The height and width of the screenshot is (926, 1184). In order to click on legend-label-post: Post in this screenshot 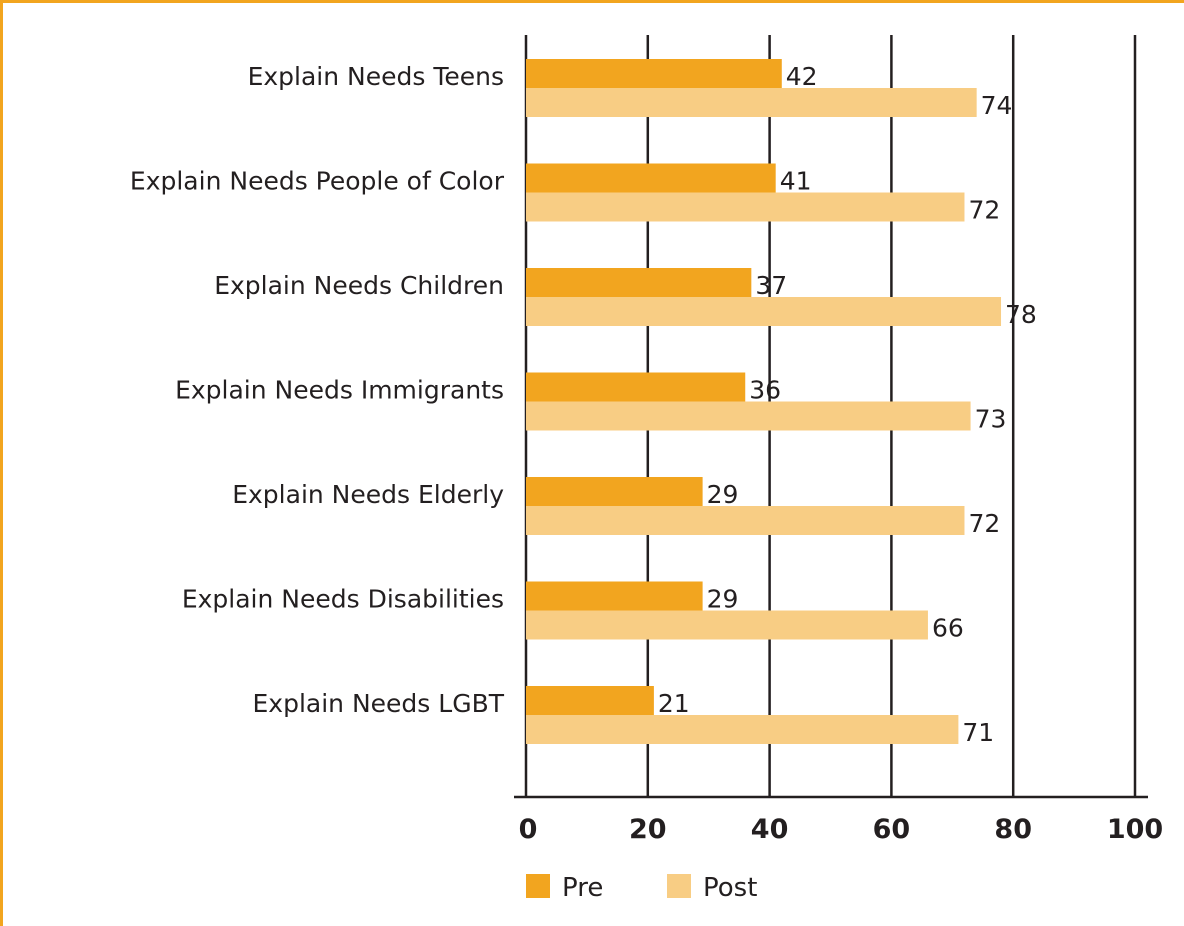, I will do `click(730, 888)`.